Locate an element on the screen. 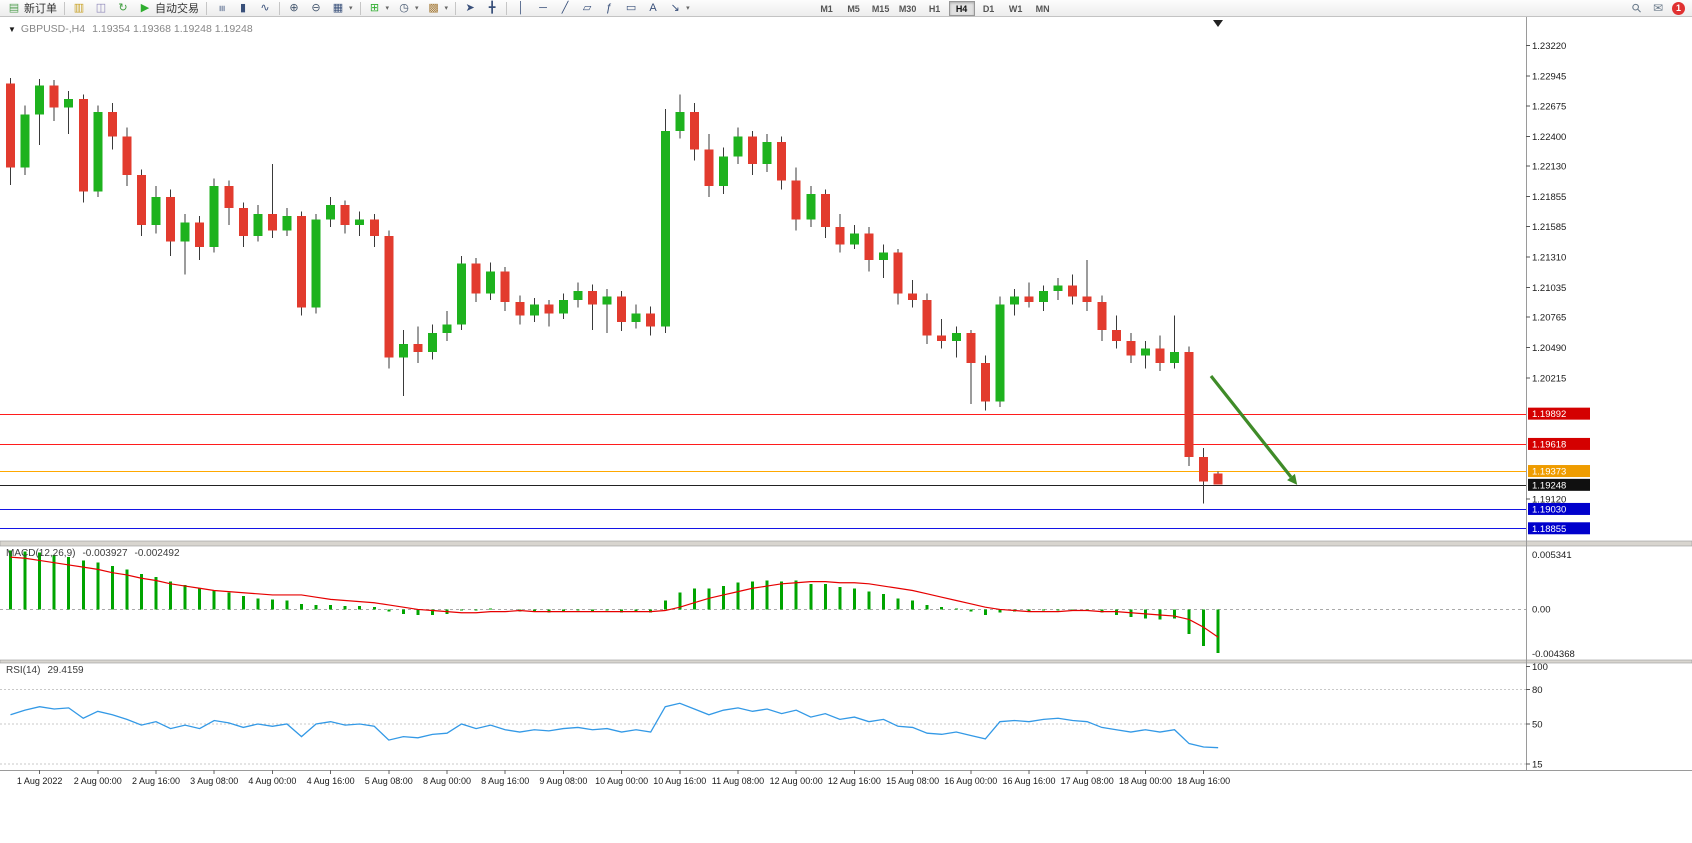 This screenshot has width=1692, height=843. zoom-out-icon-icon: ⊖ is located at coordinates (316, 7).